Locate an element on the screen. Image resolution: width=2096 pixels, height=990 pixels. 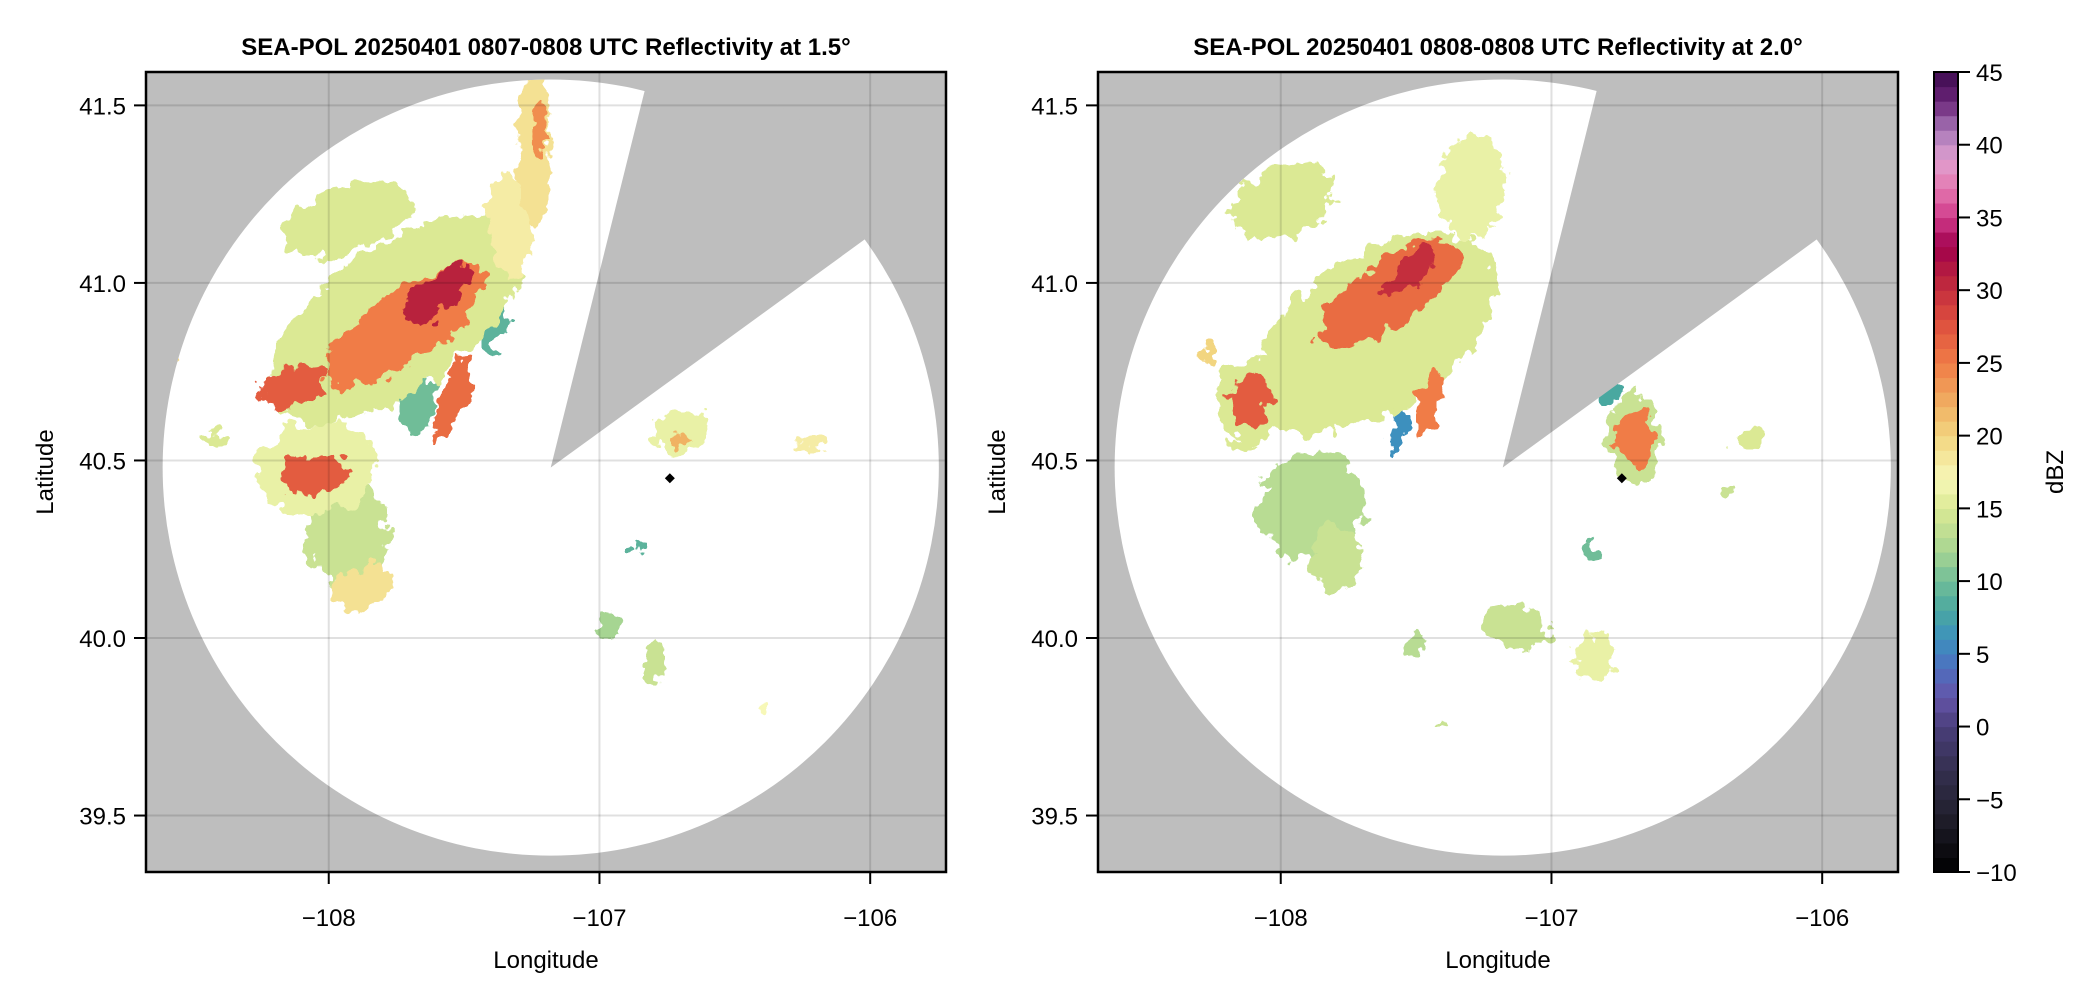
colorbar-tick-label: 15 is located at coordinates (1989, 509).